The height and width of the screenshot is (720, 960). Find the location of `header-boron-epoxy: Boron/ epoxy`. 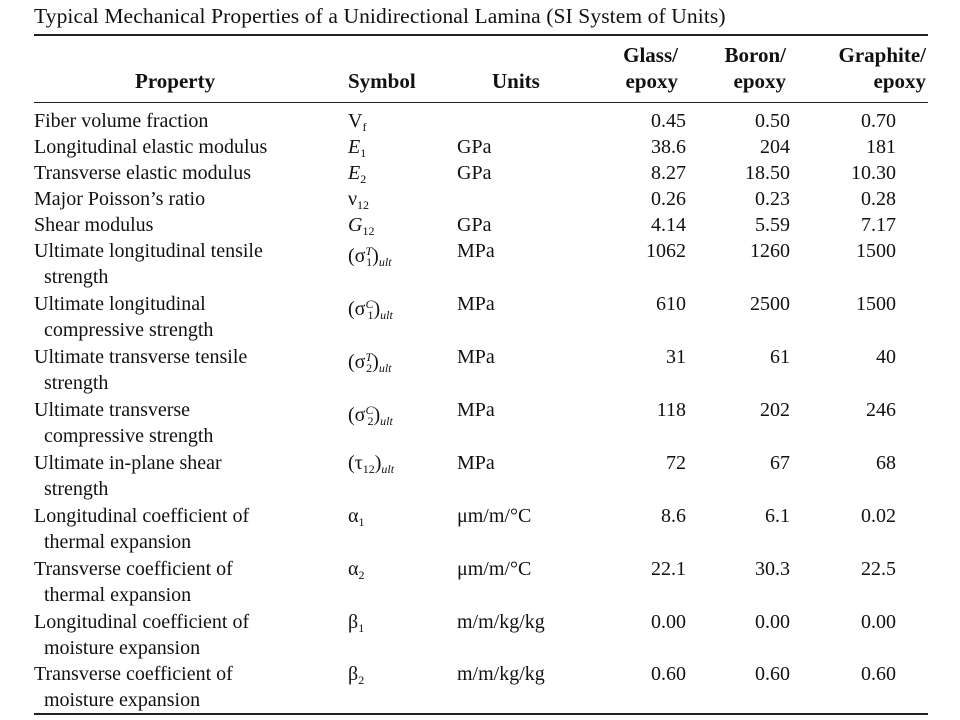

header-boron-epoxy: Boron/ epoxy is located at coordinates (746, 68).